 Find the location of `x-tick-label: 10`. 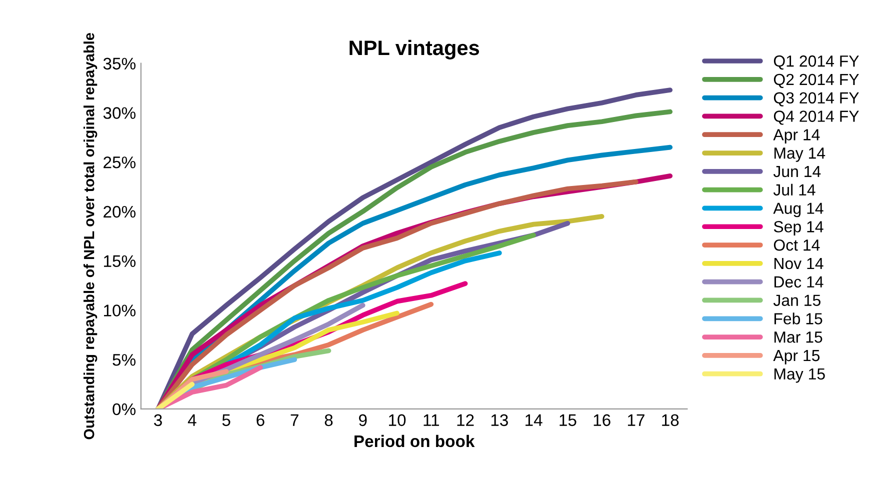

x-tick-label: 10 is located at coordinates (397, 420).